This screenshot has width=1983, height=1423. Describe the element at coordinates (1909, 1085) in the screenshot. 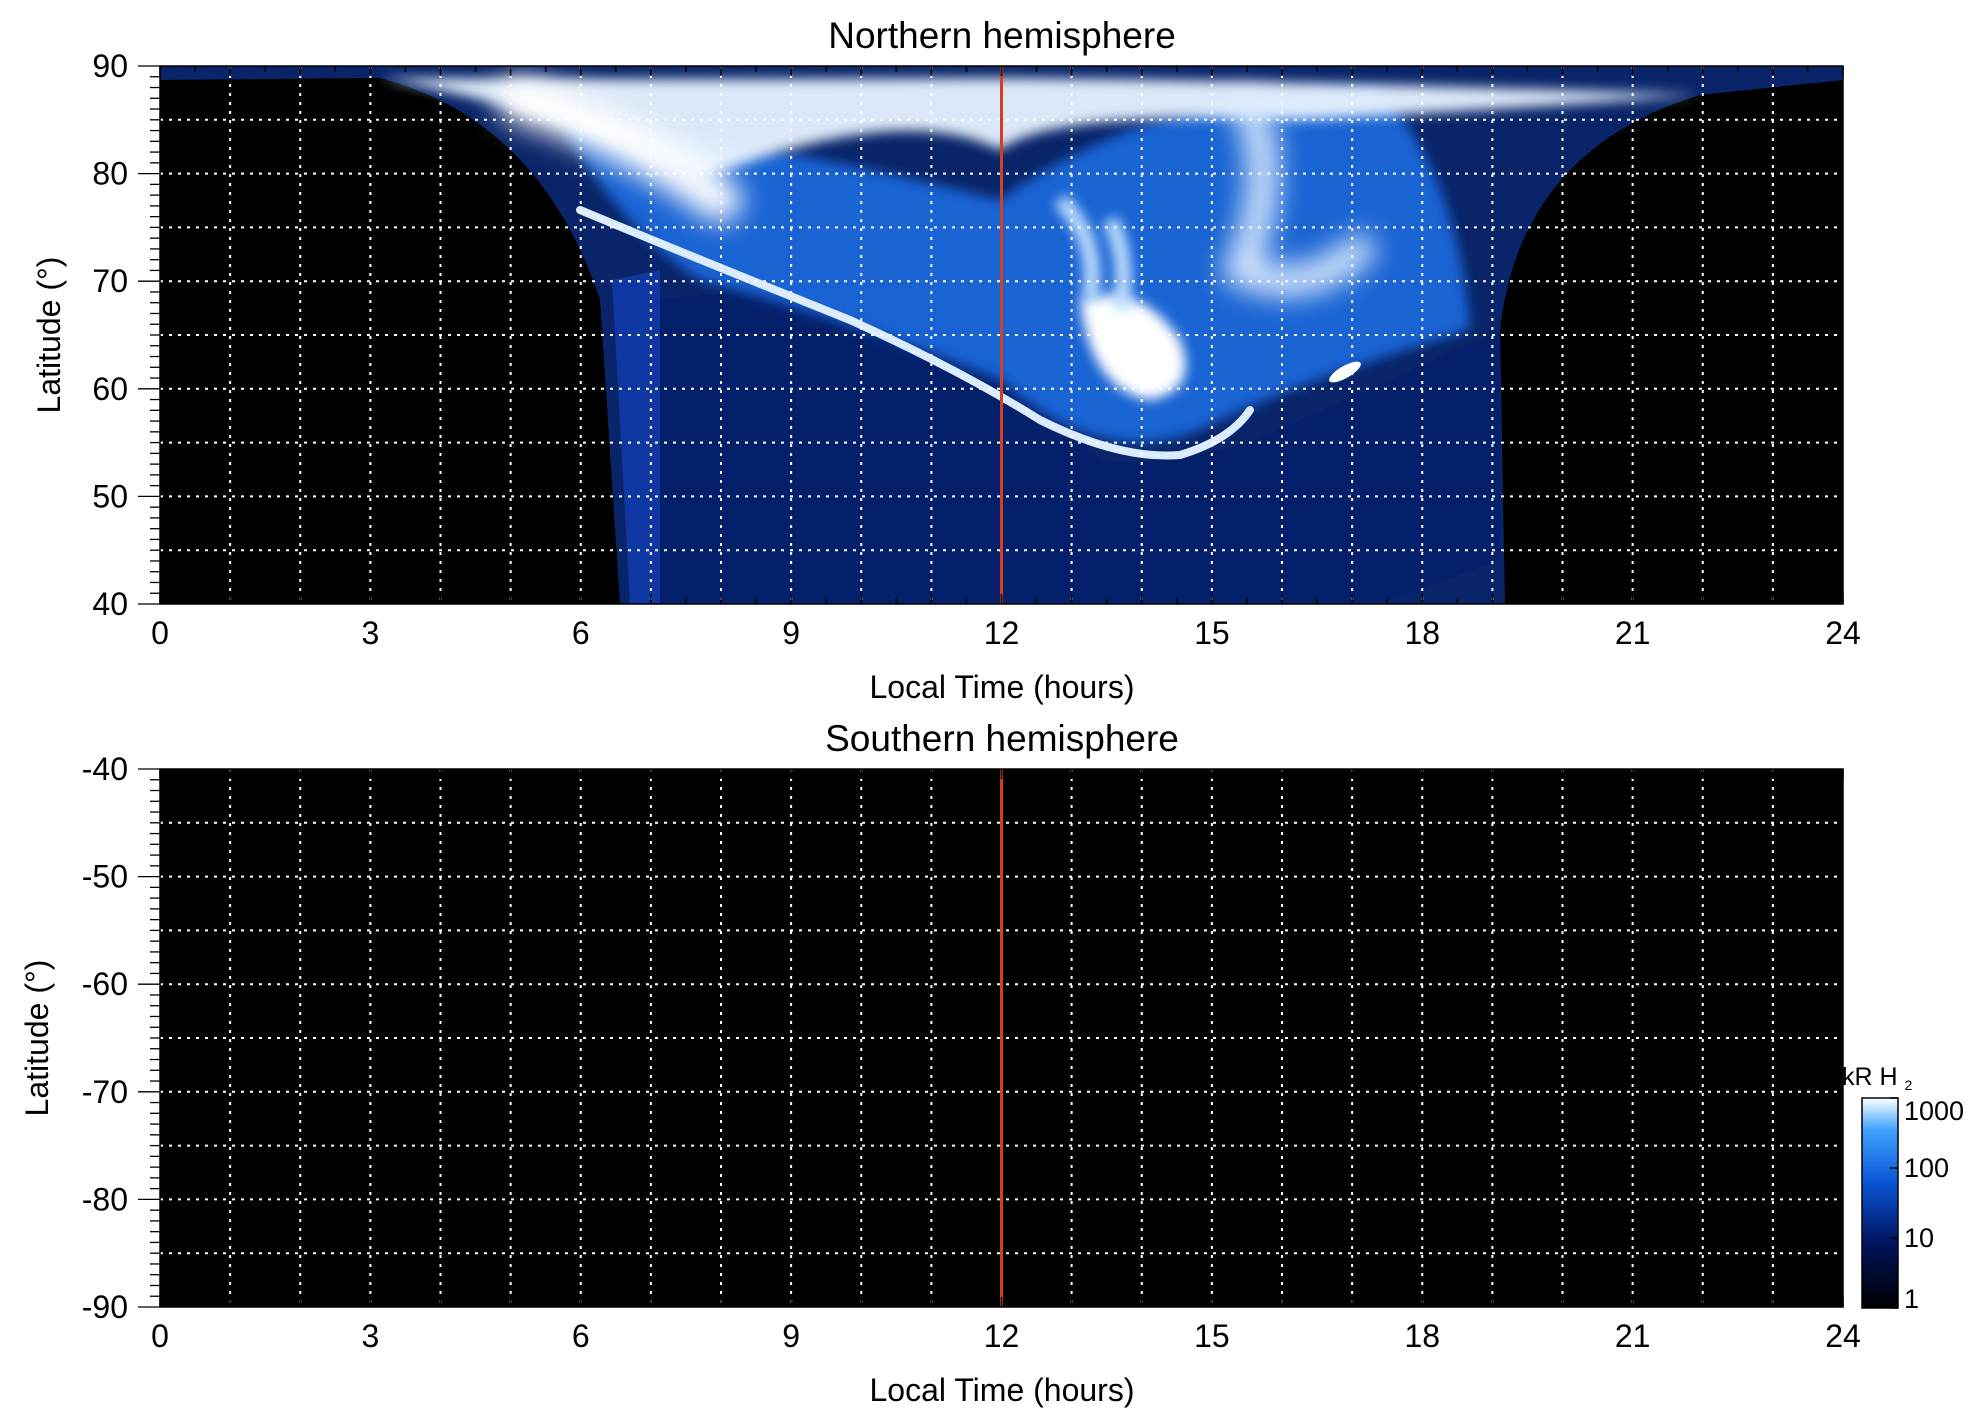

I see `colorbar-title-sub: 2` at that location.